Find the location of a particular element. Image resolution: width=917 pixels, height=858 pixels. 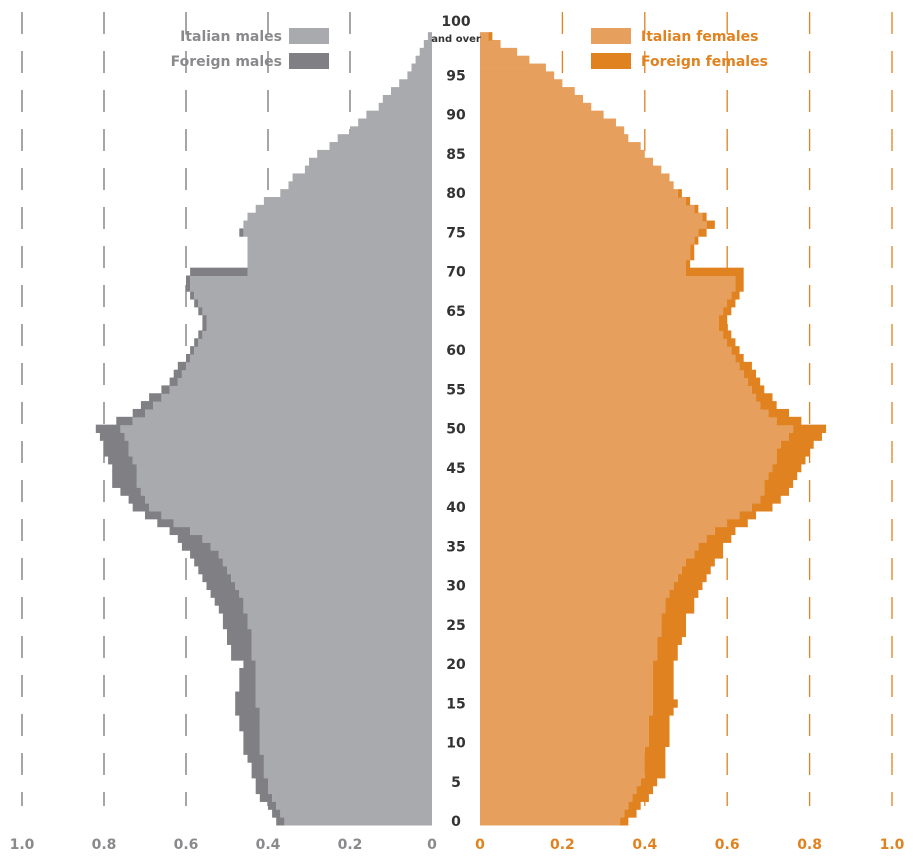

legend-swatch-foreign-females is located at coordinates (611, 61).